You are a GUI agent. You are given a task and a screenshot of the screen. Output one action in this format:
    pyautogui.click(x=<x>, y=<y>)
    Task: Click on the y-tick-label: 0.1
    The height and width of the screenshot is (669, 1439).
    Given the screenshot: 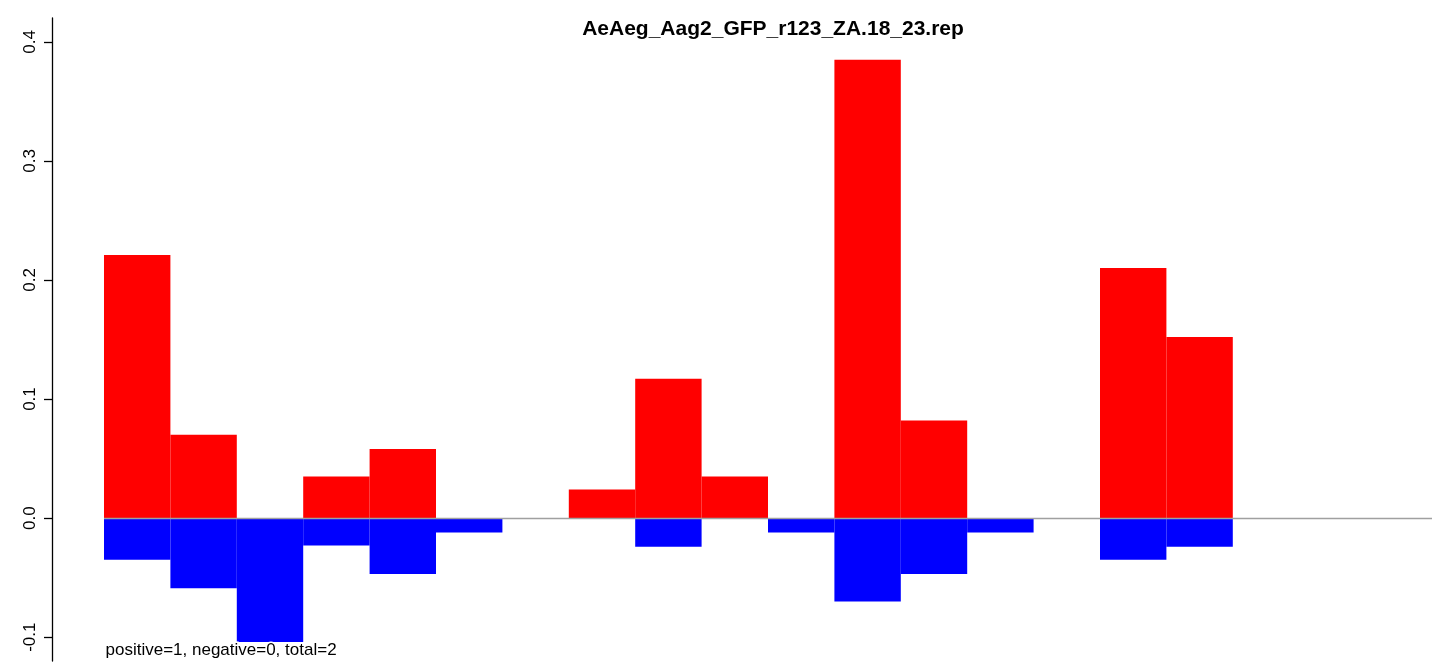 What is the action you would take?
    pyautogui.click(x=29, y=399)
    